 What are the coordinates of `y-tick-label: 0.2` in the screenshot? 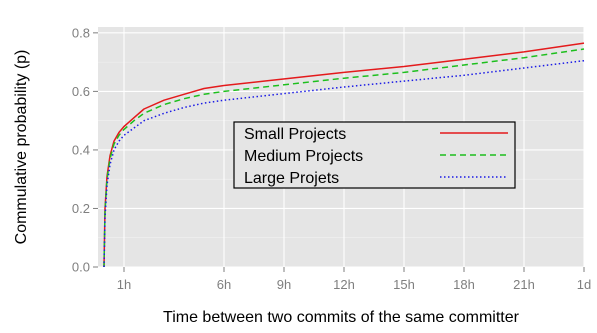 It's located at (81, 208).